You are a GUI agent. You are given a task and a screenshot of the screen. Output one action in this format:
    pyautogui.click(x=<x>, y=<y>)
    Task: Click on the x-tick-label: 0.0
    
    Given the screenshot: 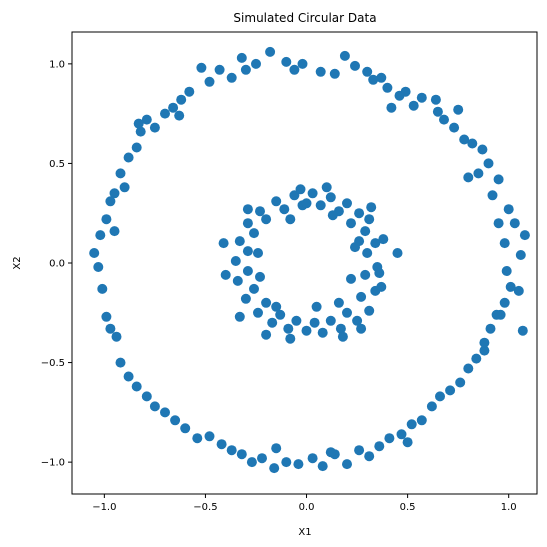 What is the action you would take?
    pyautogui.click(x=307, y=507)
    